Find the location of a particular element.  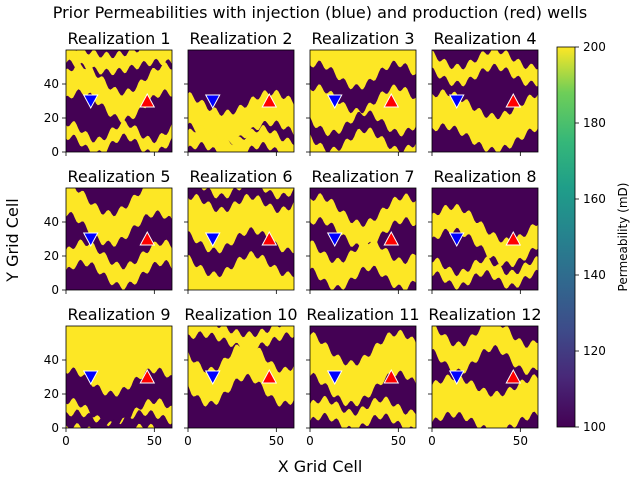

colorbar-tick-label: 120 is located at coordinates (594, 351).